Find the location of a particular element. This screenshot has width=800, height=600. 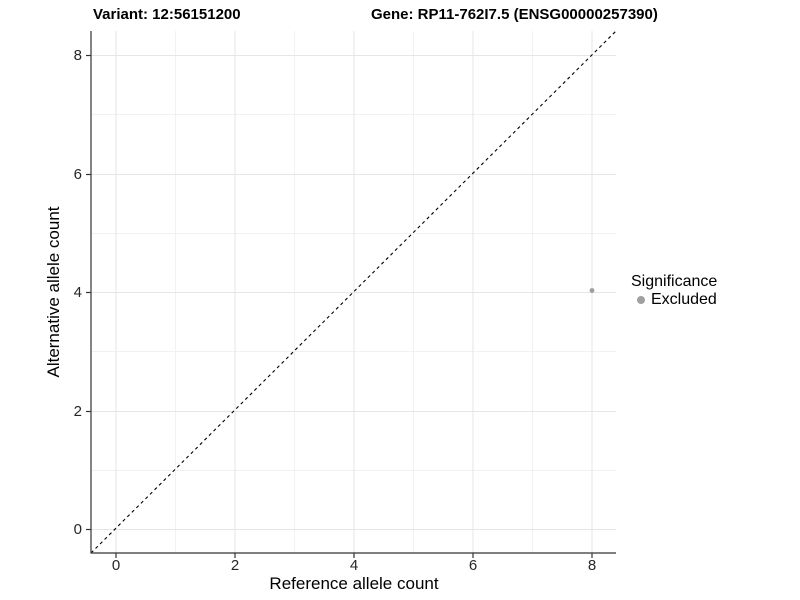

y-tick-label-8: 8 is located at coordinates (77, 55).